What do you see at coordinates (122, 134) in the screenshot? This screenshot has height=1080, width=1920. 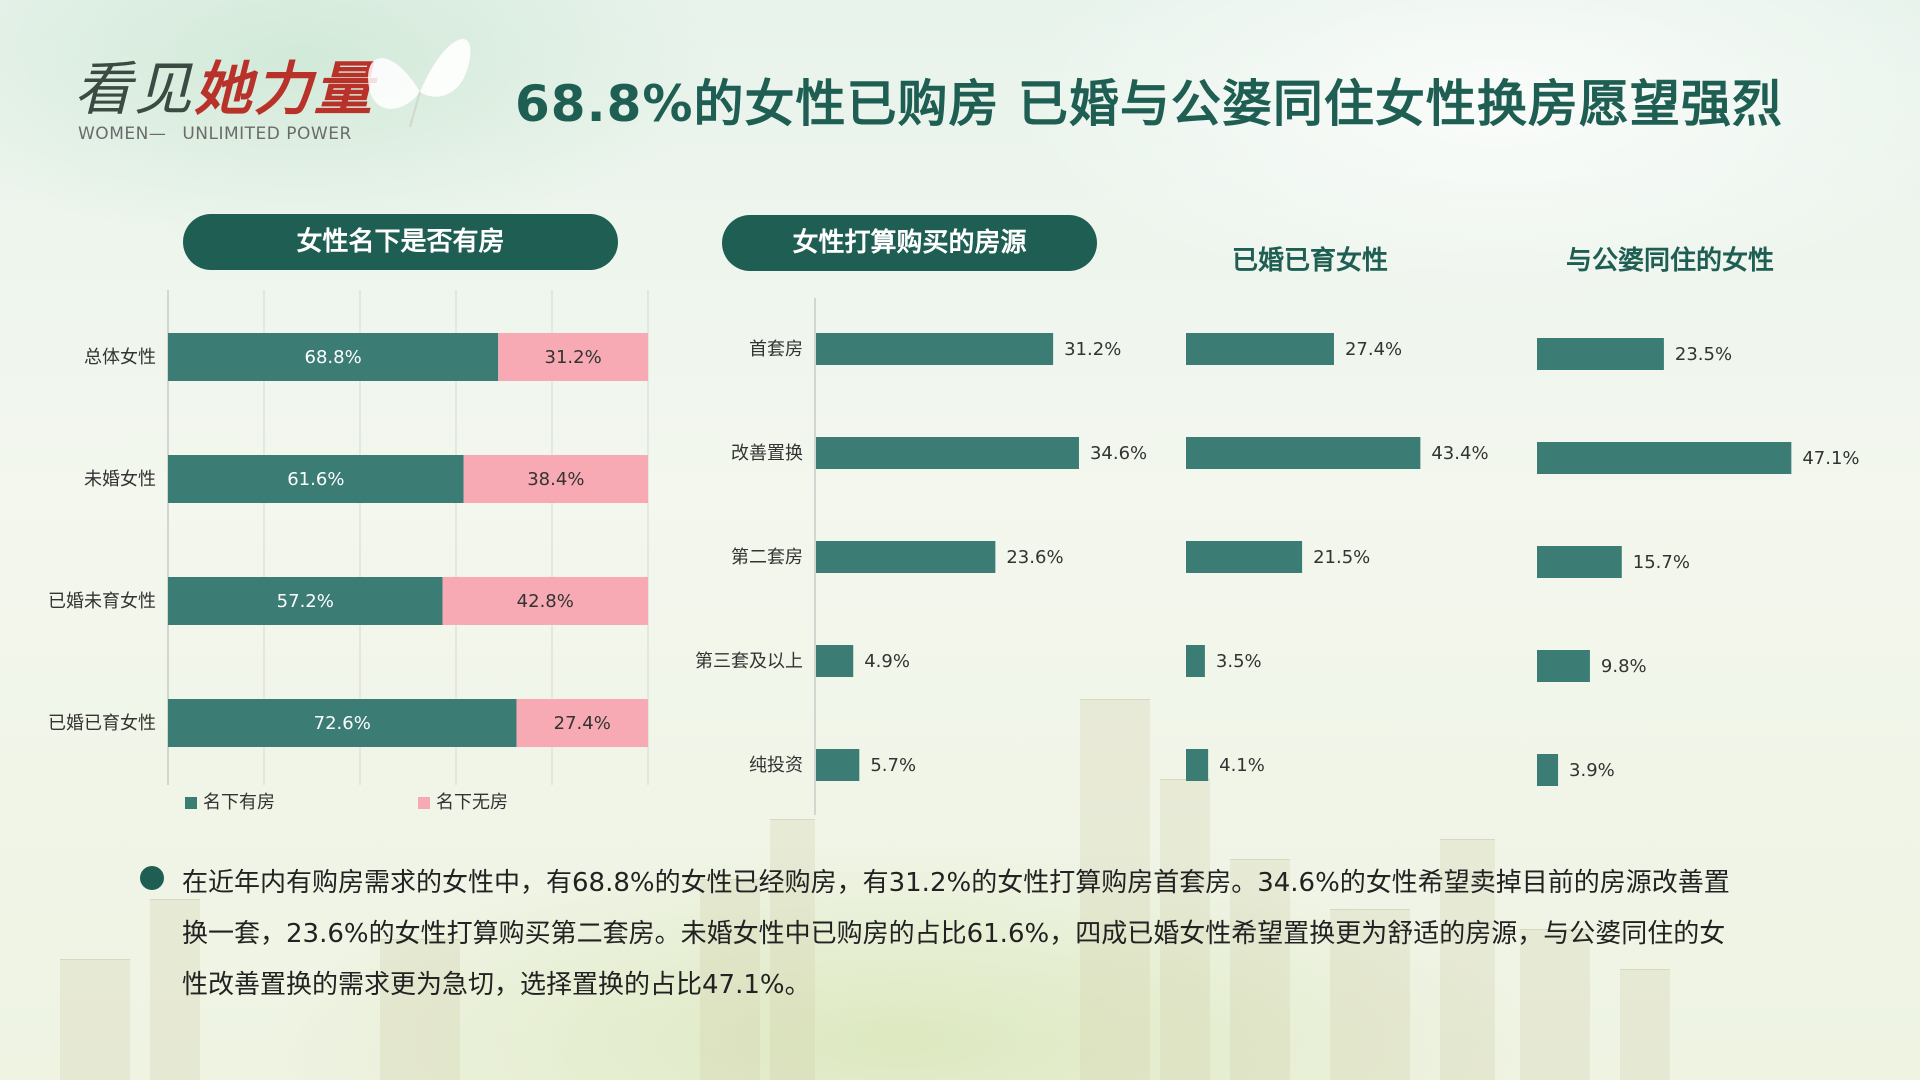 I see `logo-en-part1: WOMEN—` at bounding box center [122, 134].